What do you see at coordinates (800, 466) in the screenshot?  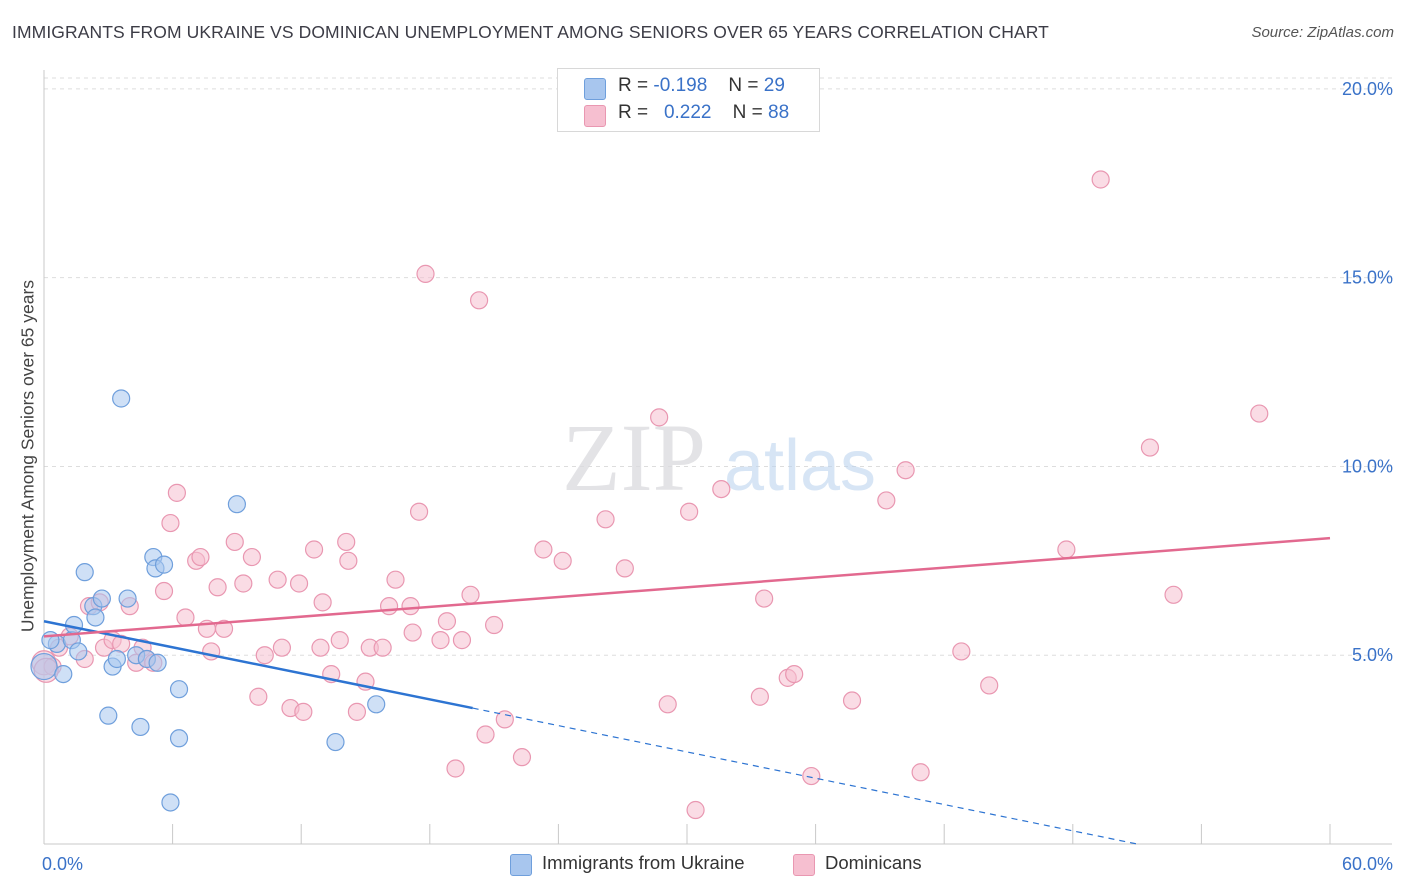 I see `watermark-atlas: atlas` at bounding box center [800, 466].